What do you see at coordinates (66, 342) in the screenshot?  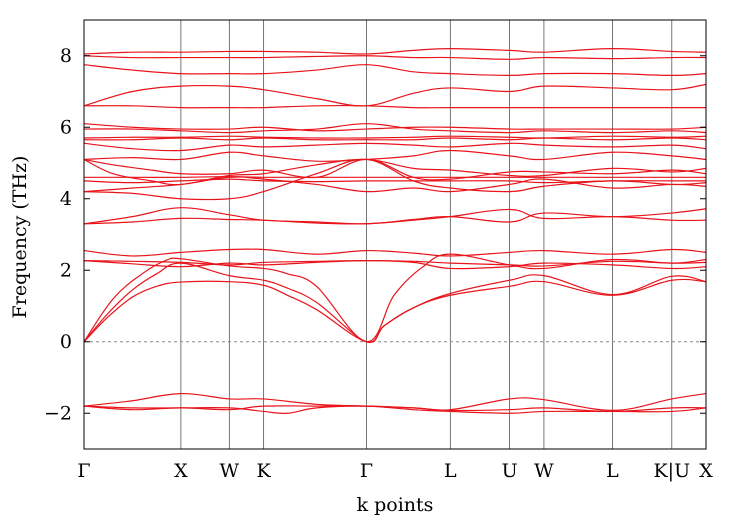 I see `y-tick-label: 0` at bounding box center [66, 342].